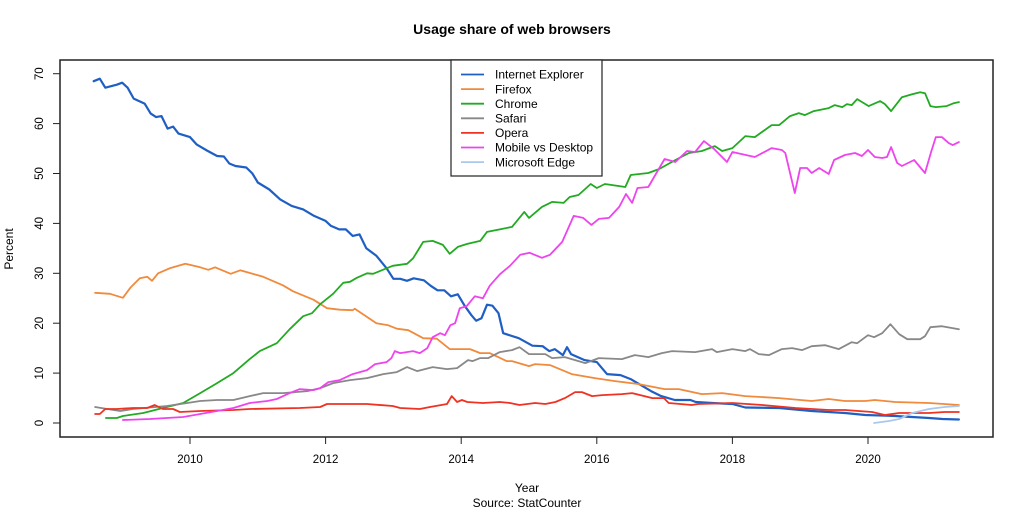 Image resolution: width=1024 pixels, height=517 pixels. Describe the element at coordinates (510, 119) in the screenshot. I see `legend-label: Safari` at that location.